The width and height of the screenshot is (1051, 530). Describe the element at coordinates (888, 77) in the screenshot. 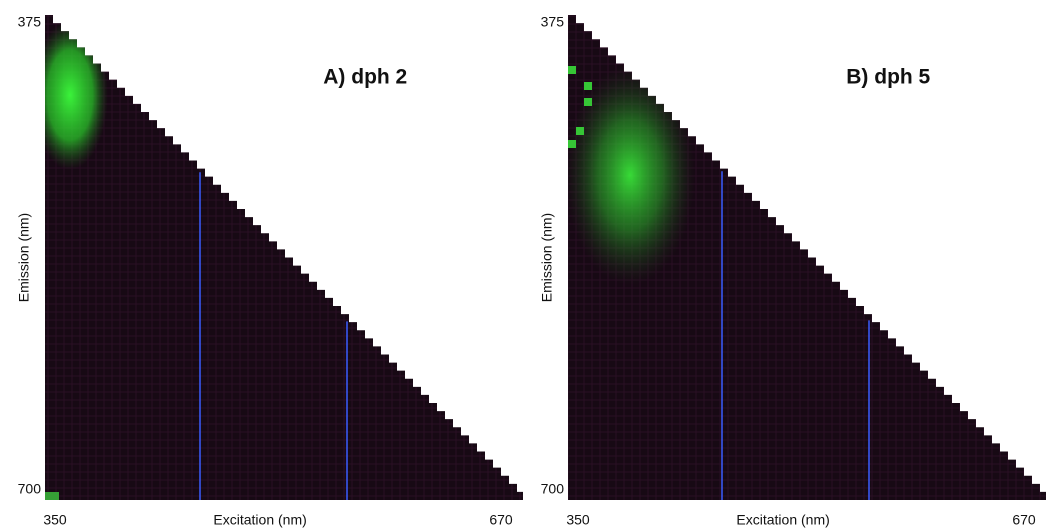

I see `chart-title: B) dph 5` at that location.